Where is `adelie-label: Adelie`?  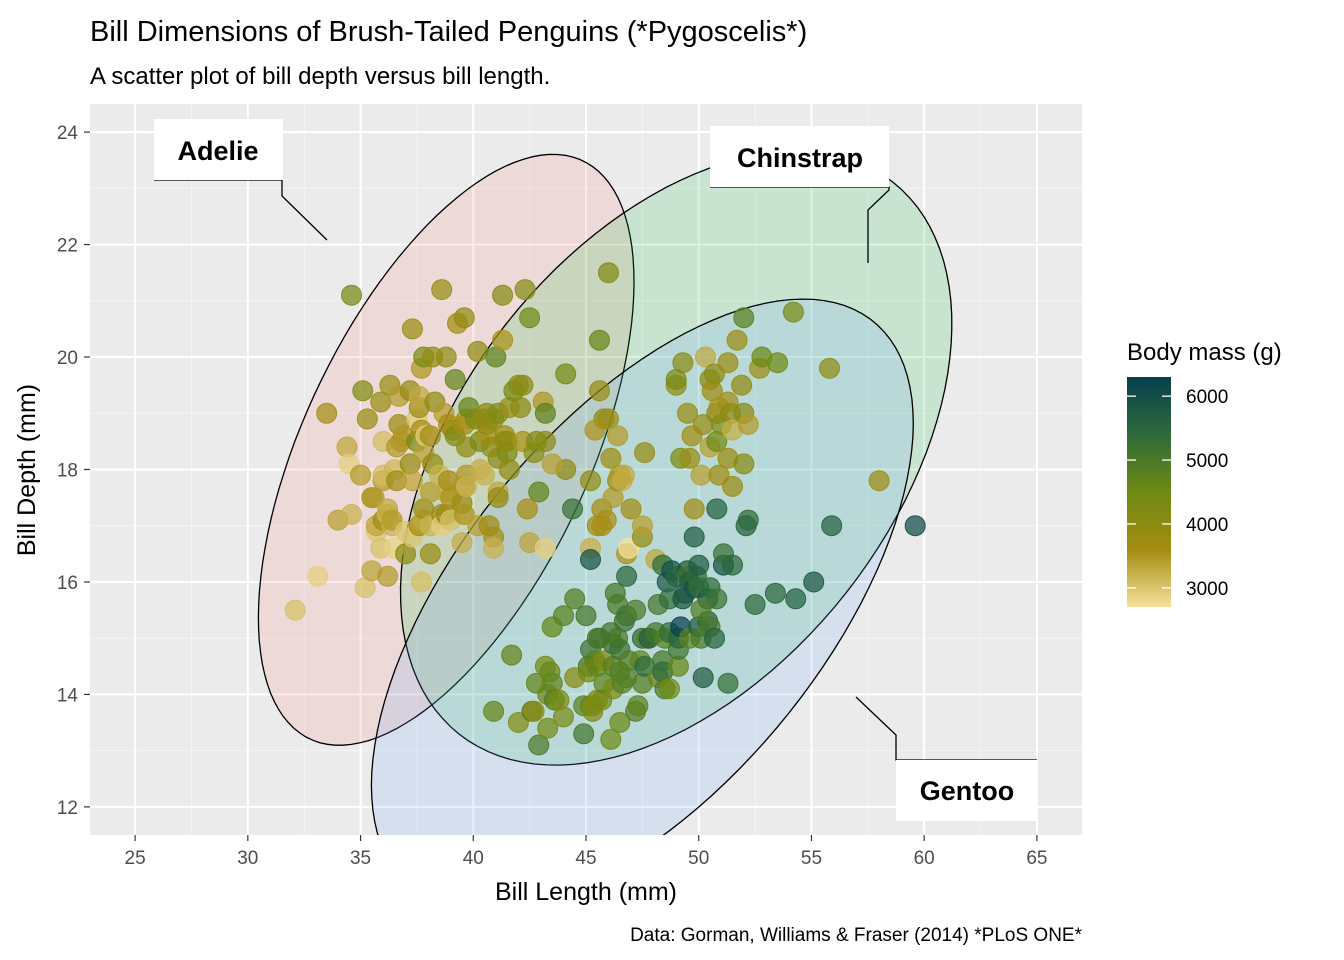 adelie-label: Adelie is located at coordinates (217, 151).